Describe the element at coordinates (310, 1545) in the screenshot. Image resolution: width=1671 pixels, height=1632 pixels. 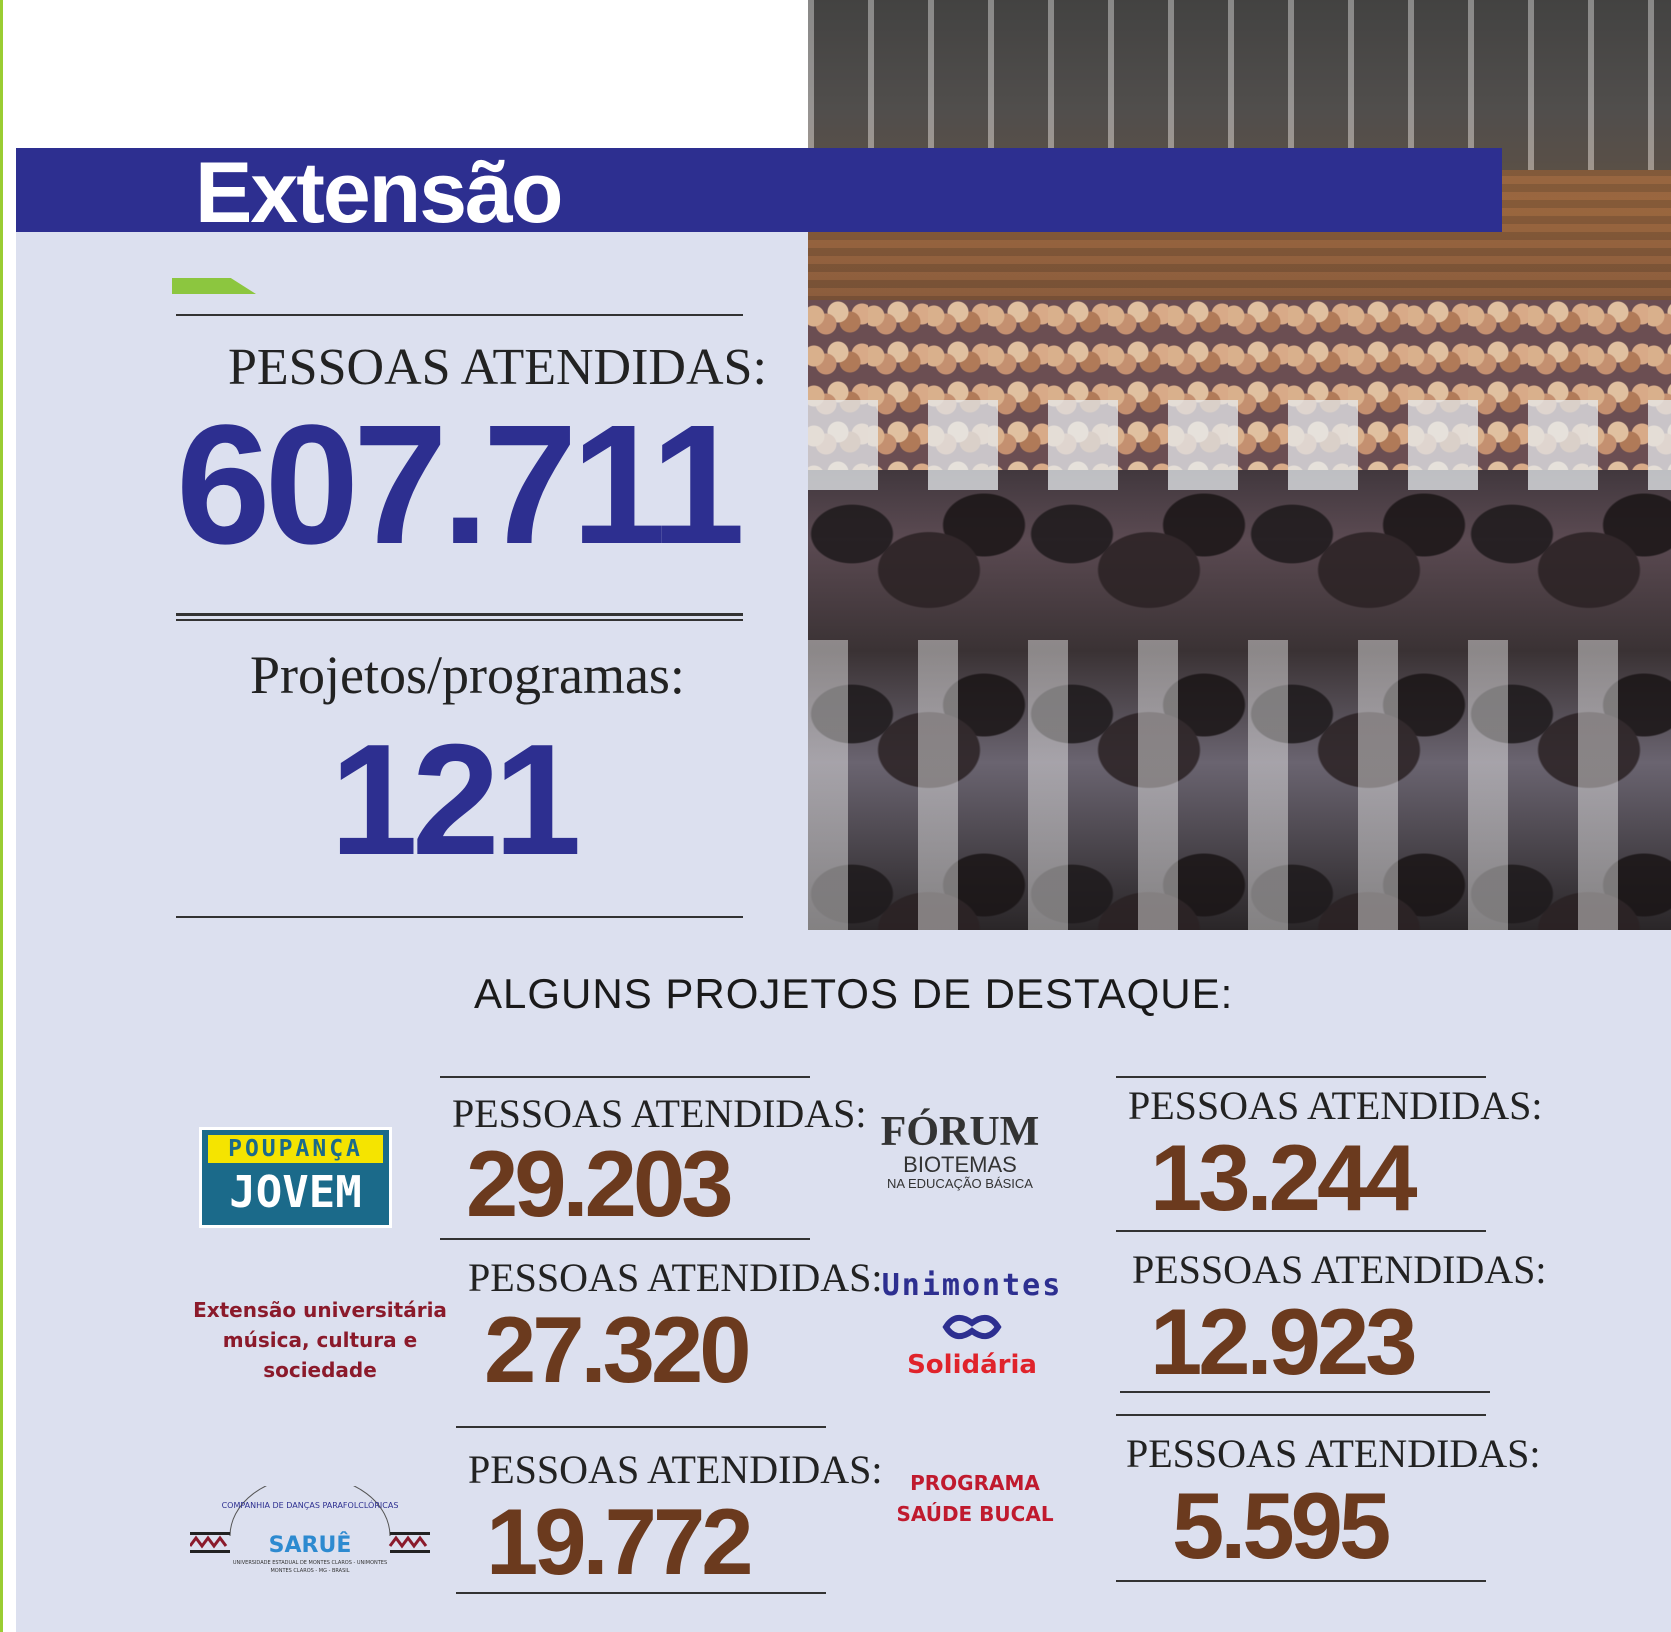
I see `svg-text: SARUÊ` at that location.